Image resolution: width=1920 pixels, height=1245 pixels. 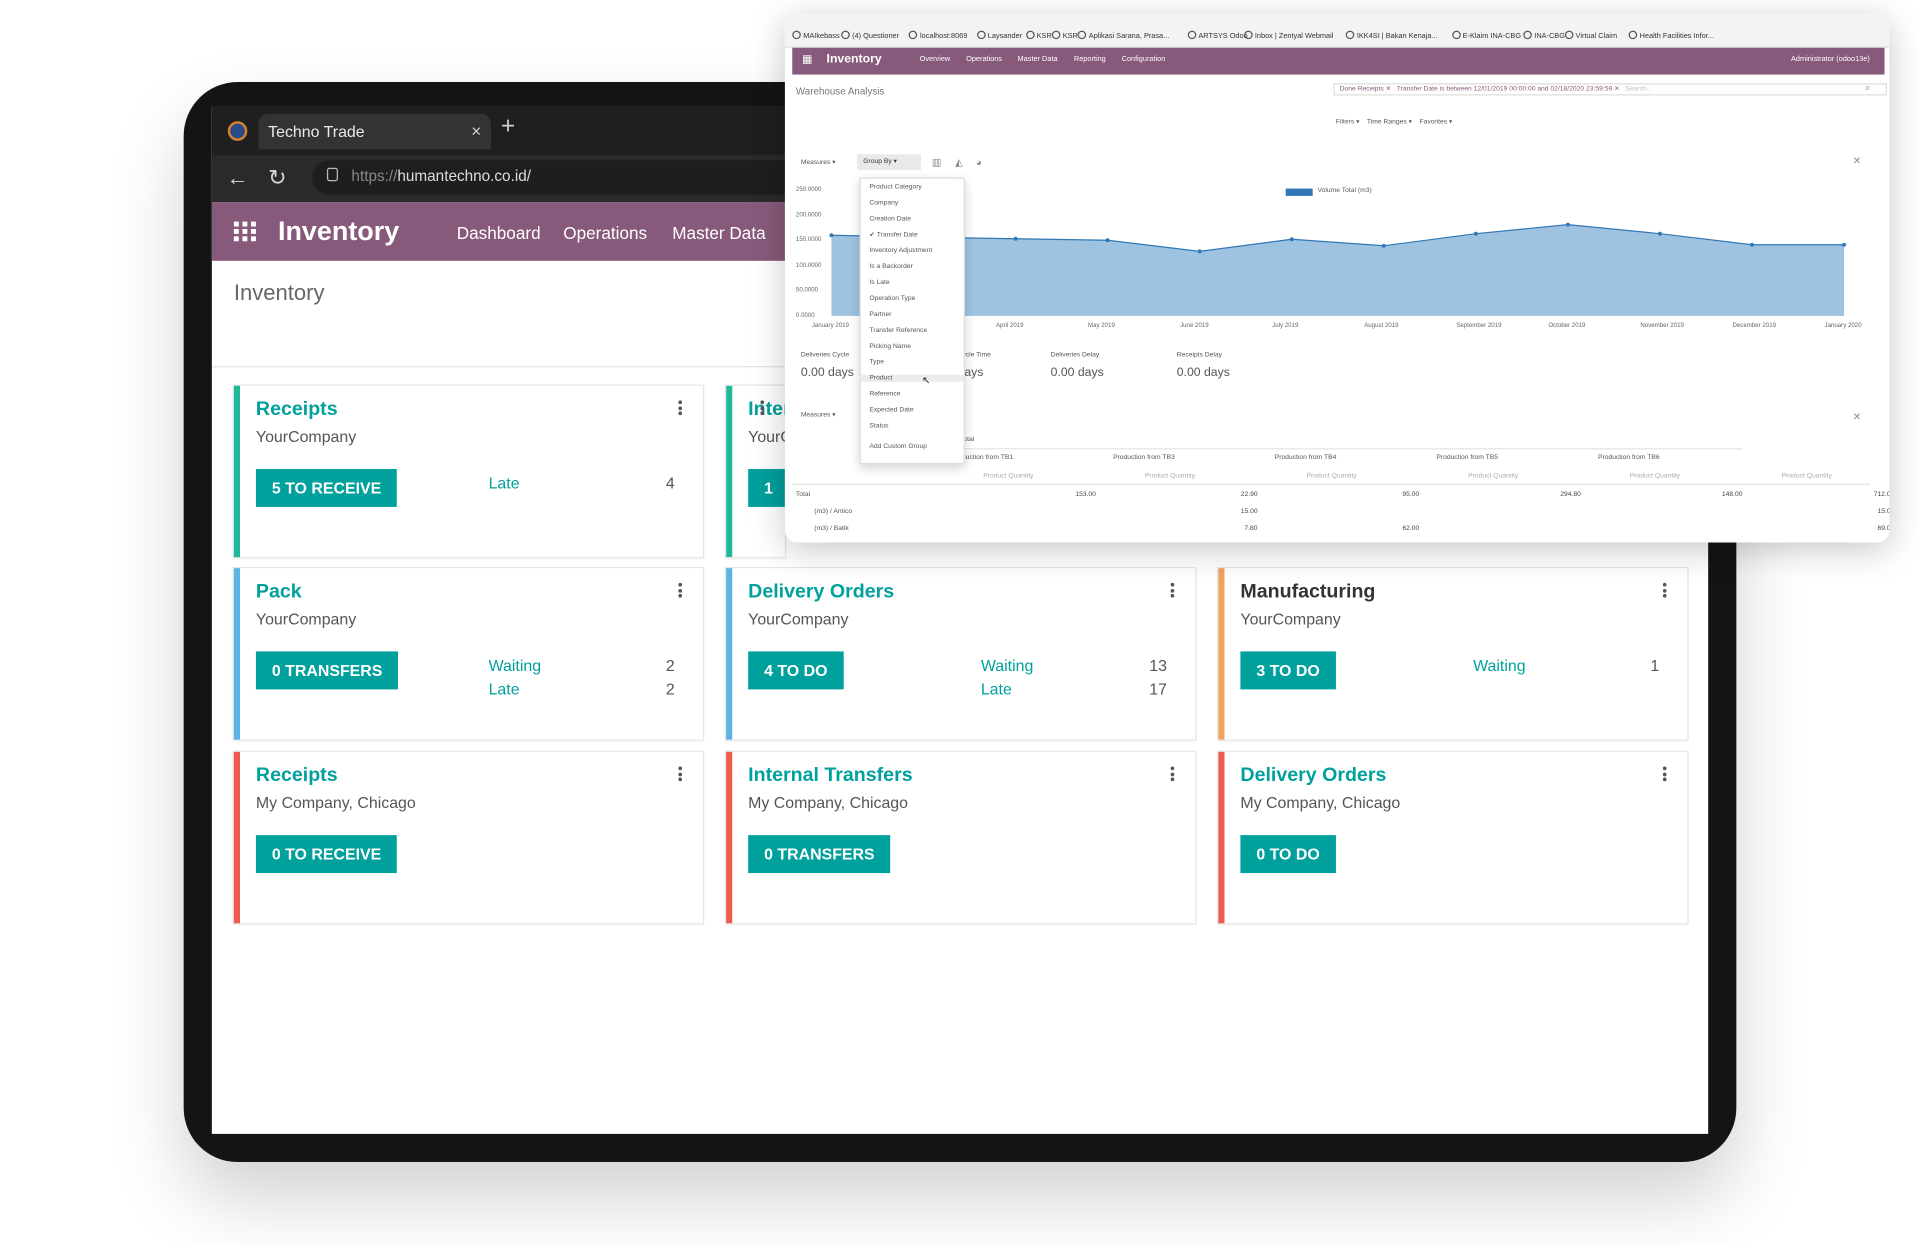 I want to click on group-by-option: Operation Type, so click(x=892, y=299).